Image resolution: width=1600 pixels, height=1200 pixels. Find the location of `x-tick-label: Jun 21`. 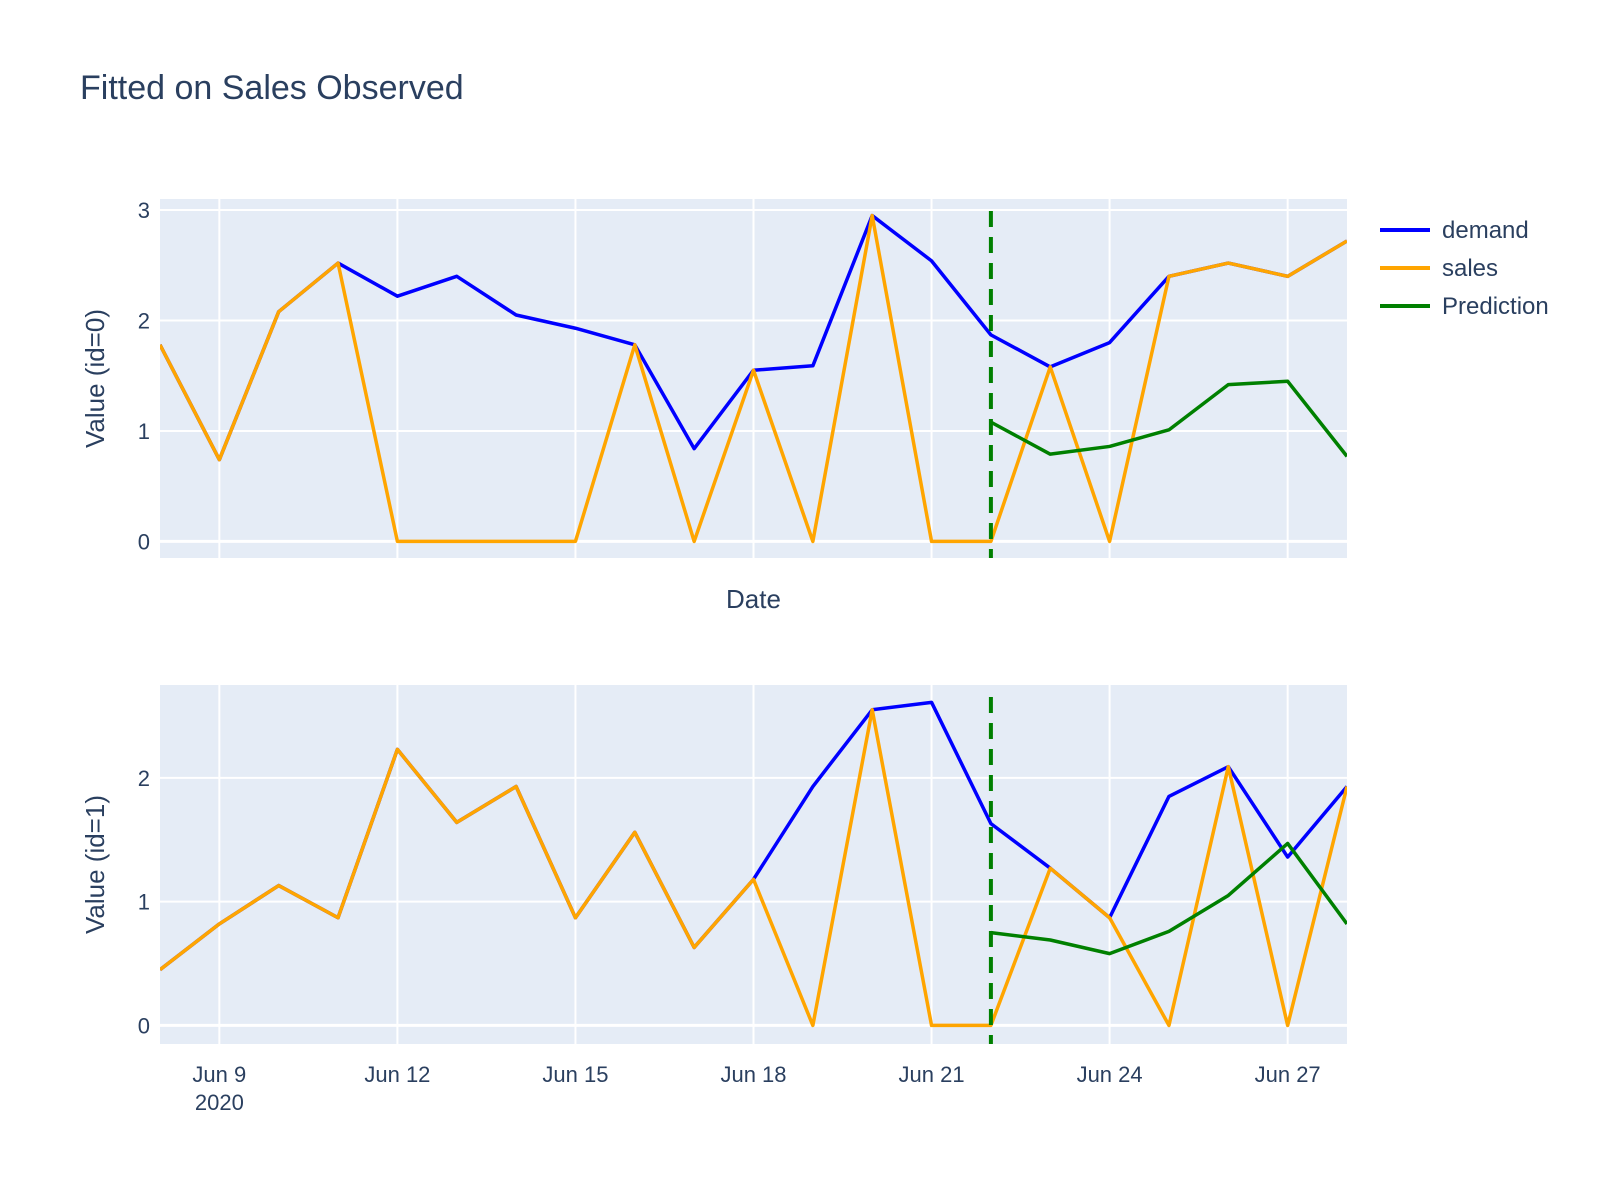

x-tick-label: Jun 21 is located at coordinates (932, 1074).